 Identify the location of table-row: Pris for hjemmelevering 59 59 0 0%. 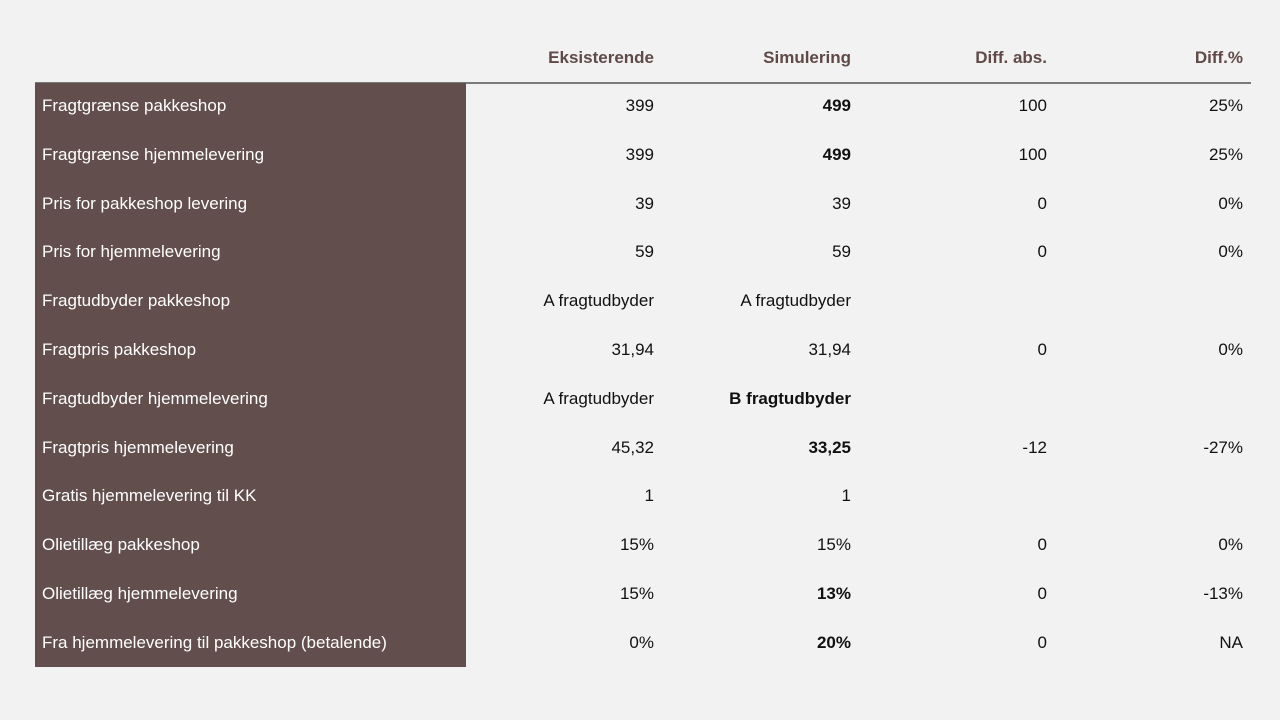
(643, 253).